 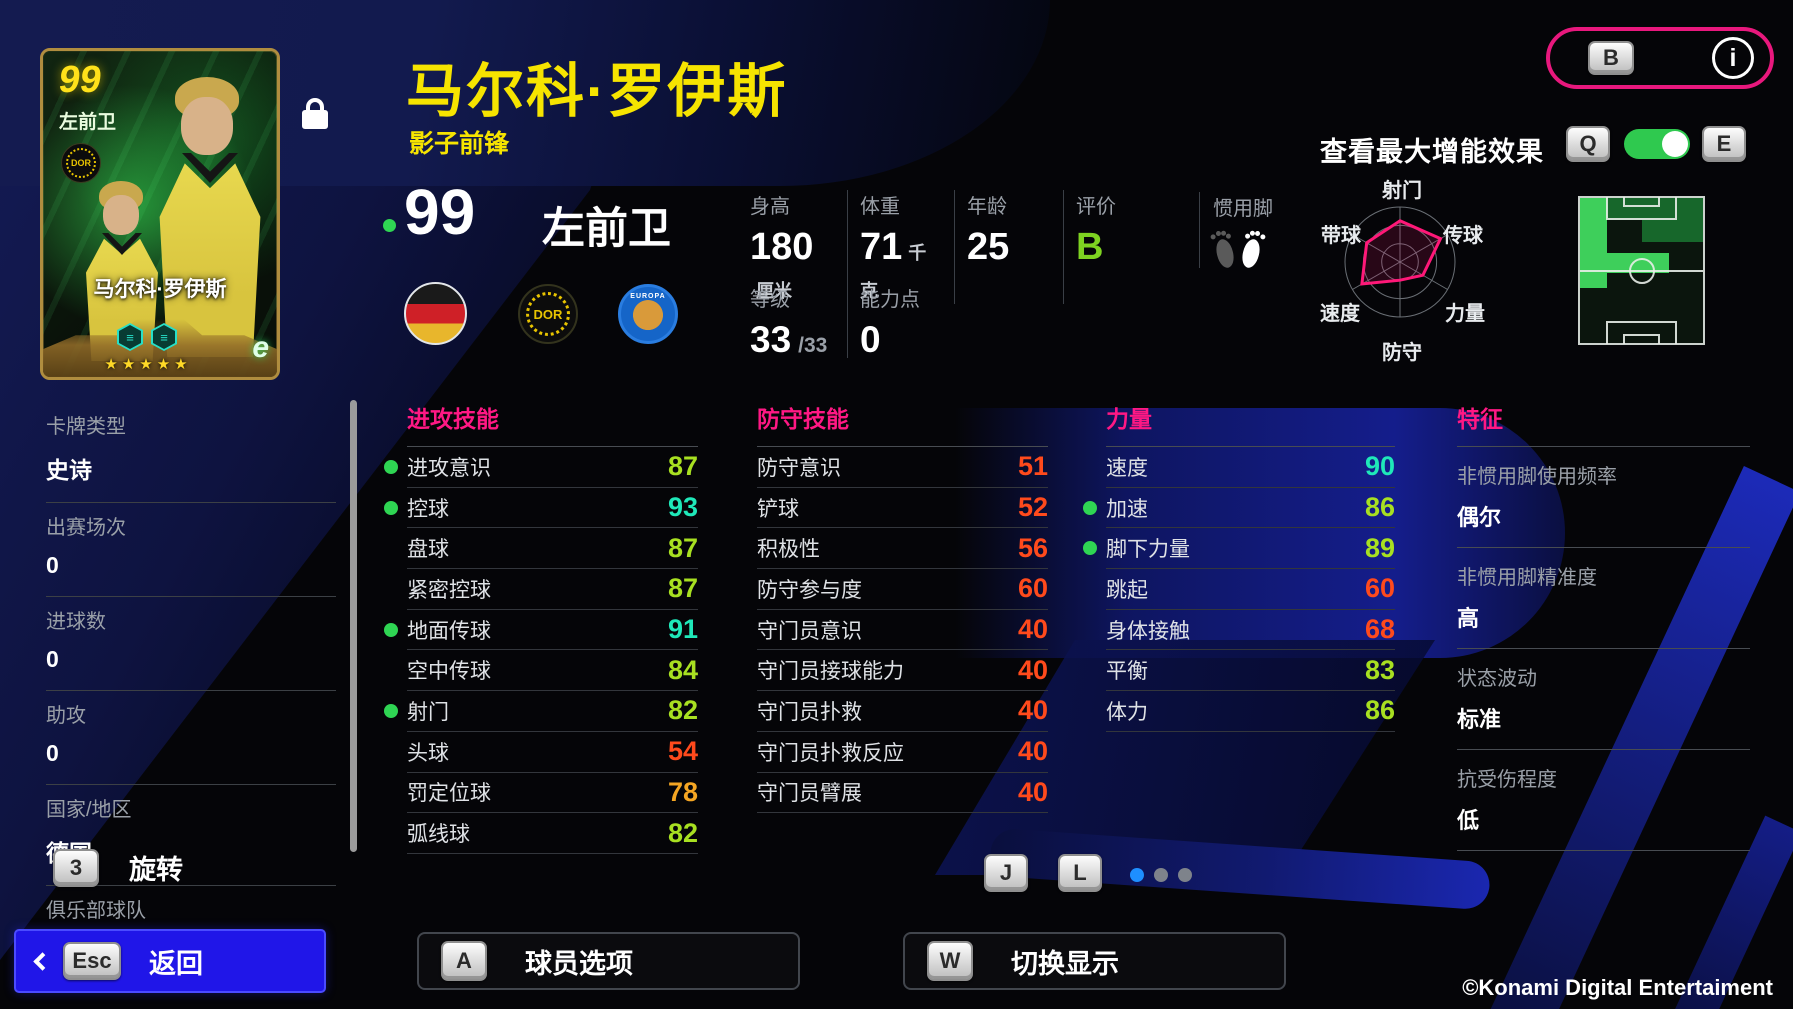 What do you see at coordinates (902, 589) in the screenshot?
I see `stat-row: 防守参与度 60` at bounding box center [902, 589].